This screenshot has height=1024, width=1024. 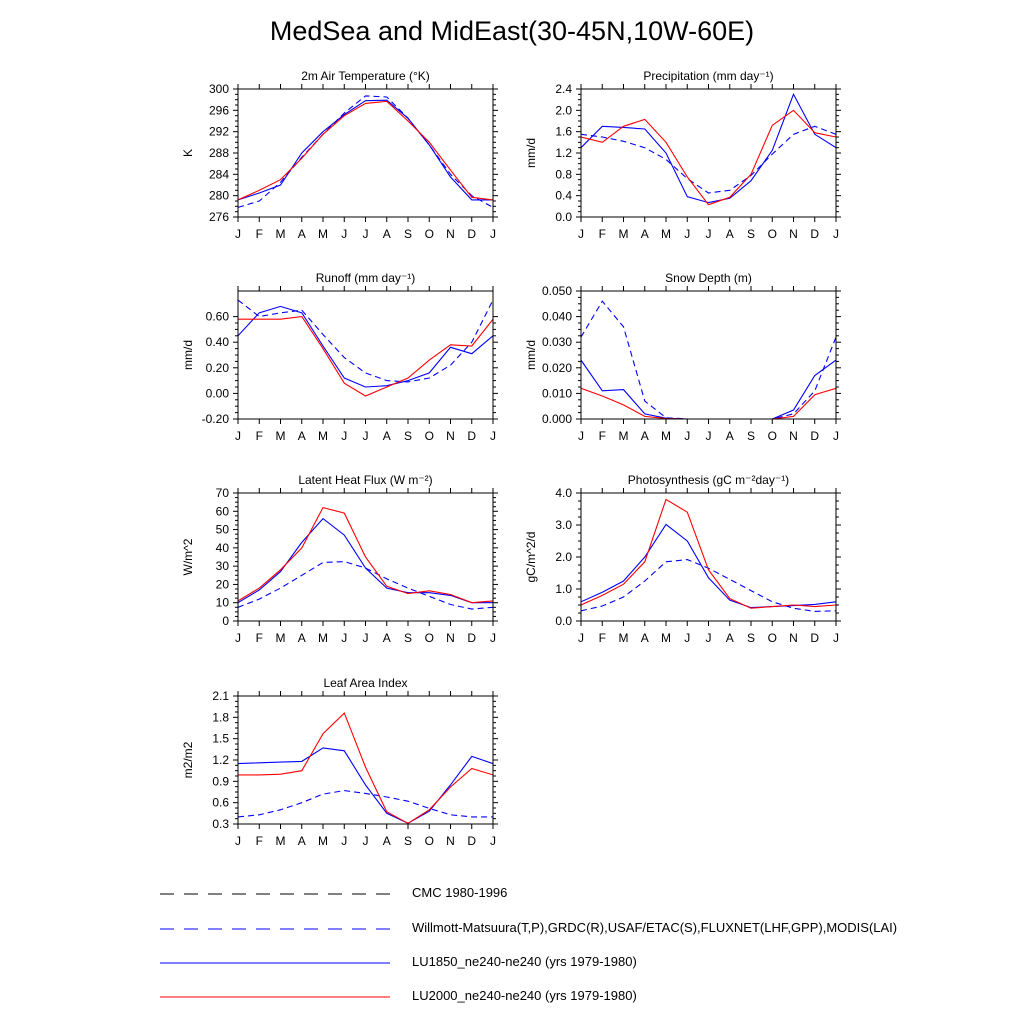 What do you see at coordinates (220, 739) in the screenshot?
I see `y-tick-label: 1.5` at bounding box center [220, 739].